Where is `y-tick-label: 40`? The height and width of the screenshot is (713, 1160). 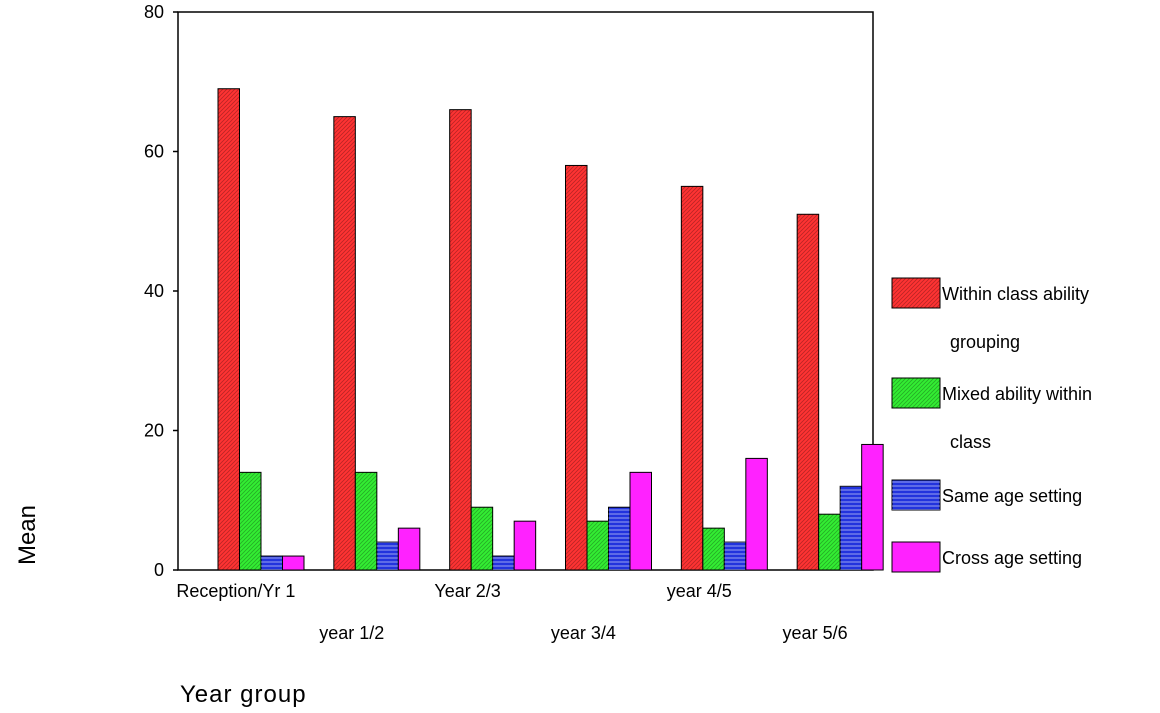
y-tick-label: 40 is located at coordinates (154, 291).